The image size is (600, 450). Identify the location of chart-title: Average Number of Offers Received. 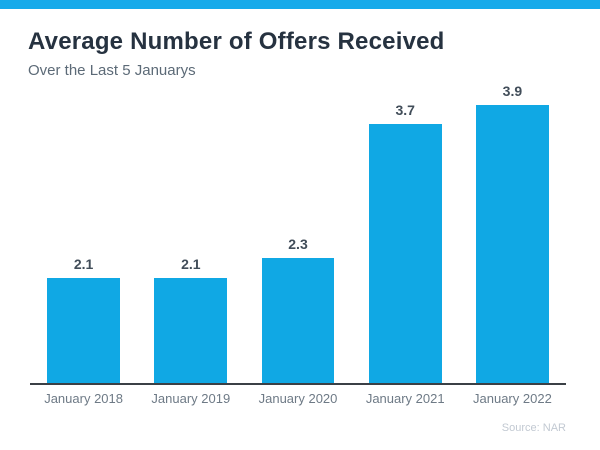
(236, 41).